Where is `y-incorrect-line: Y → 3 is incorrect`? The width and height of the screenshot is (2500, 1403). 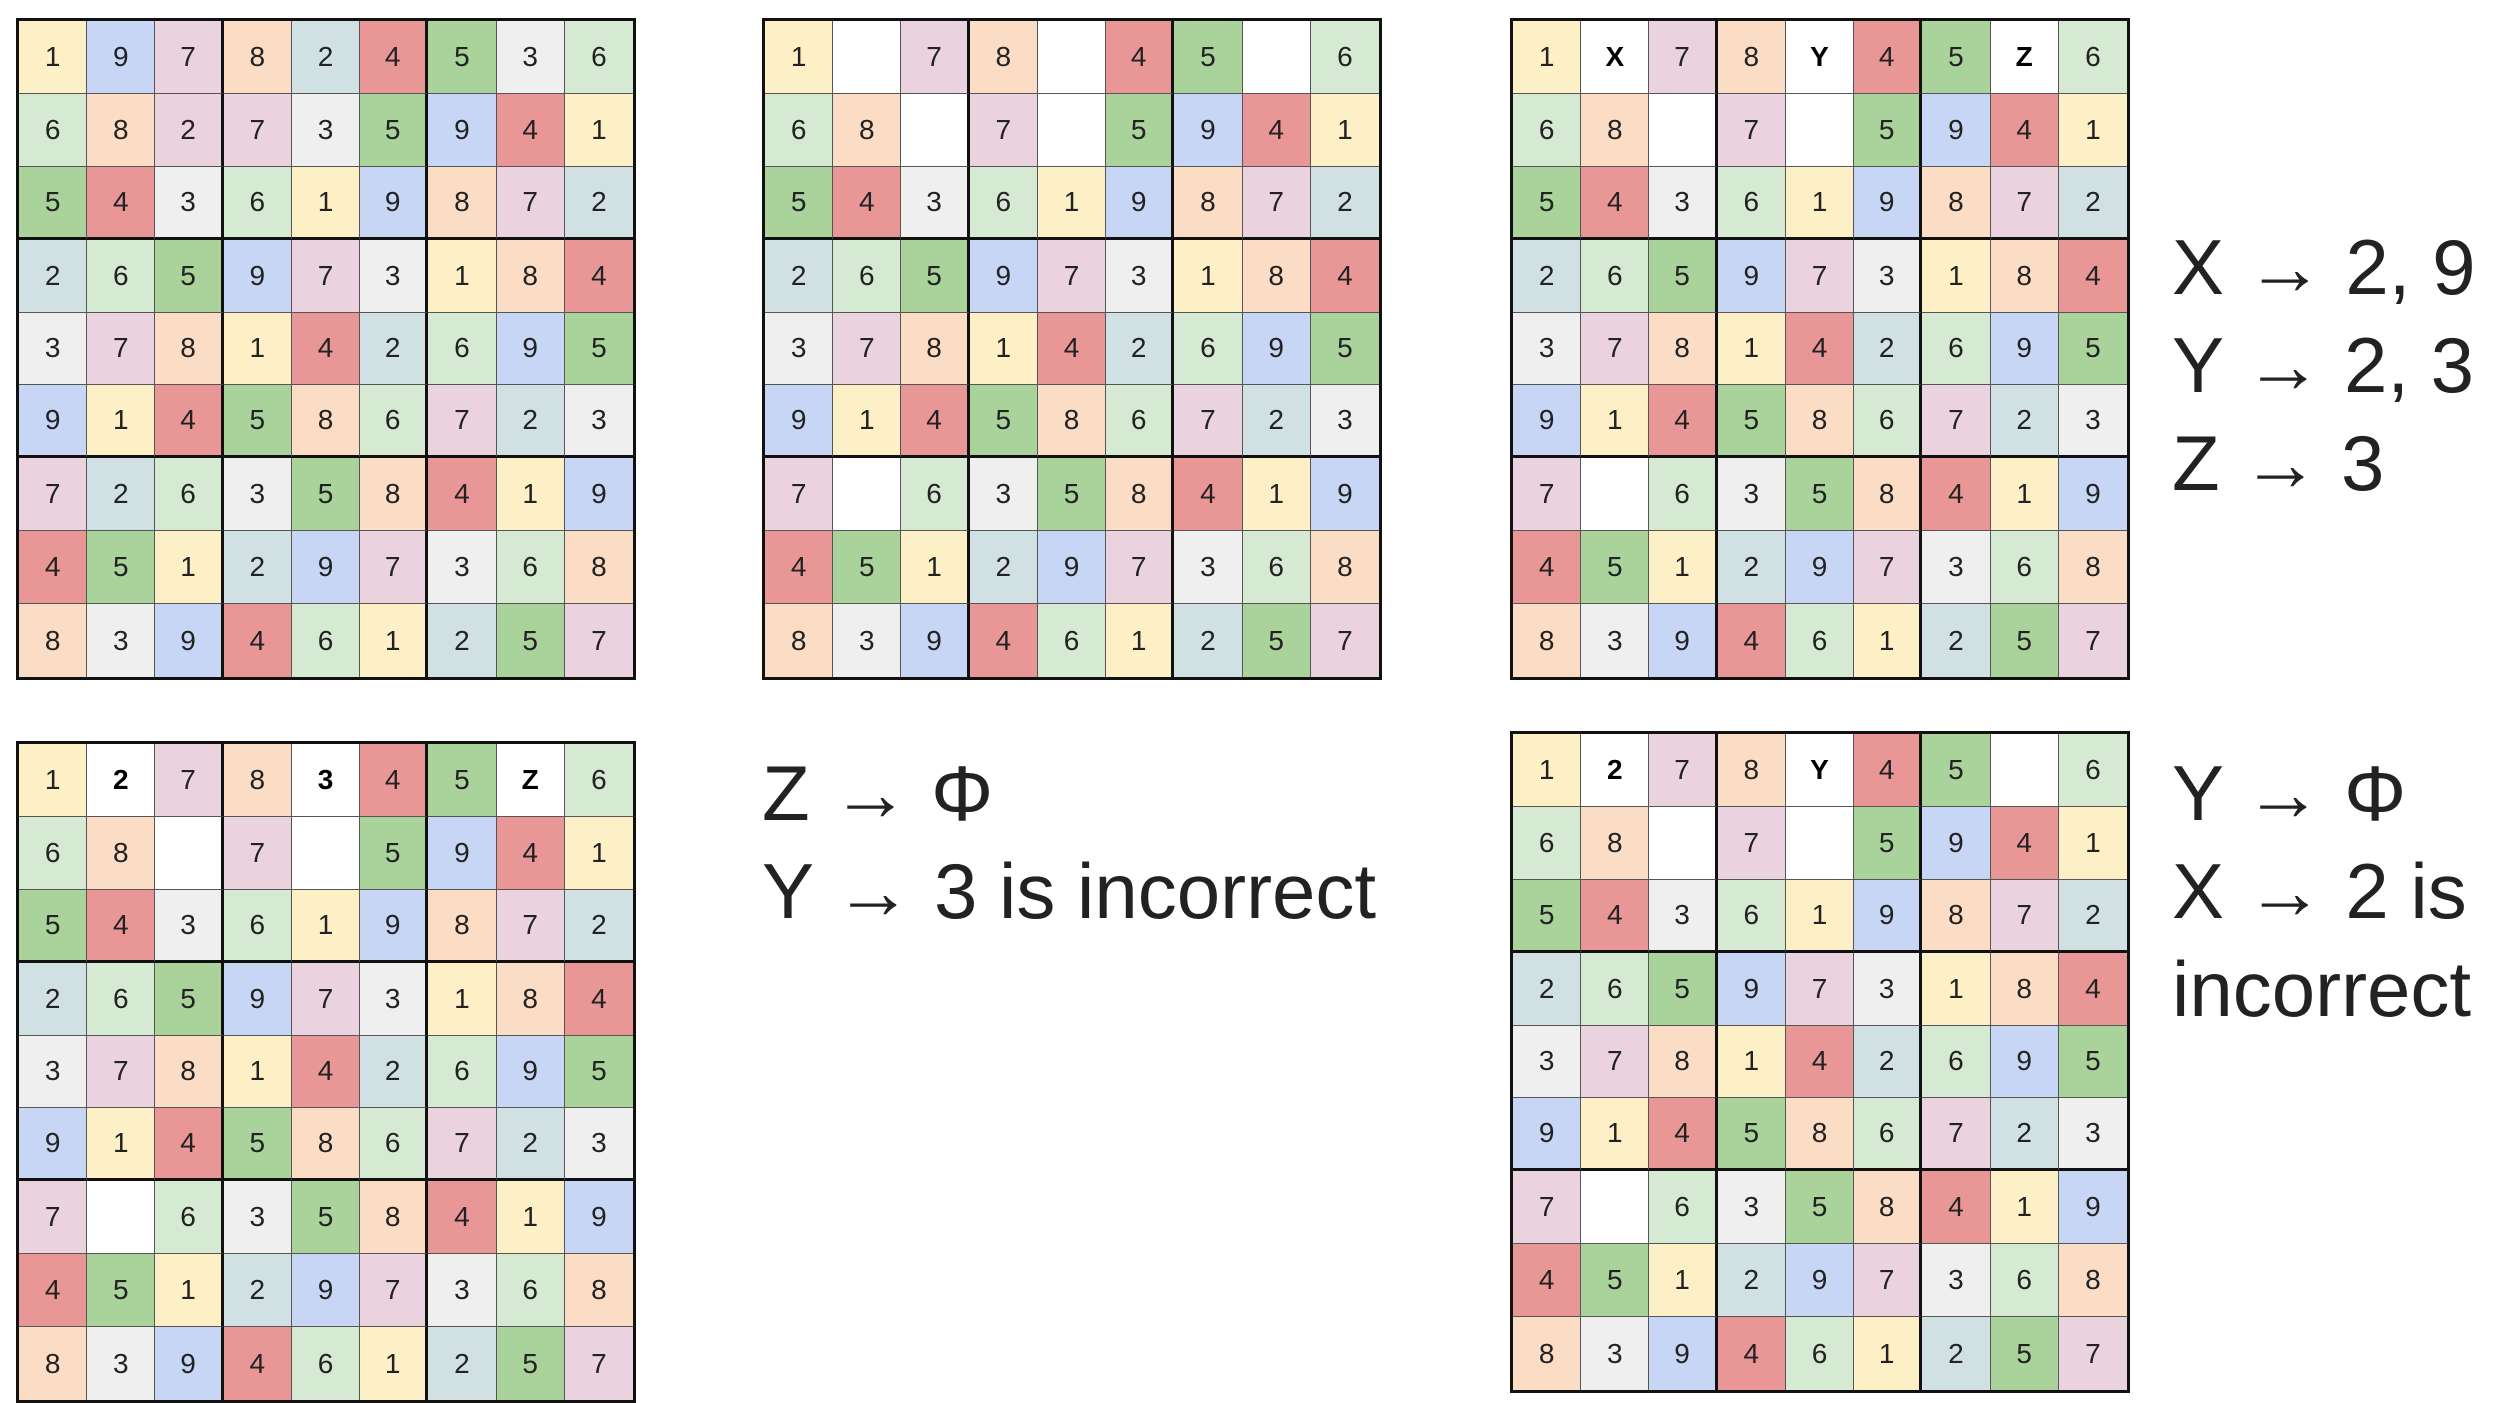 y-incorrect-line: Y → 3 is incorrect is located at coordinates (1069, 891).